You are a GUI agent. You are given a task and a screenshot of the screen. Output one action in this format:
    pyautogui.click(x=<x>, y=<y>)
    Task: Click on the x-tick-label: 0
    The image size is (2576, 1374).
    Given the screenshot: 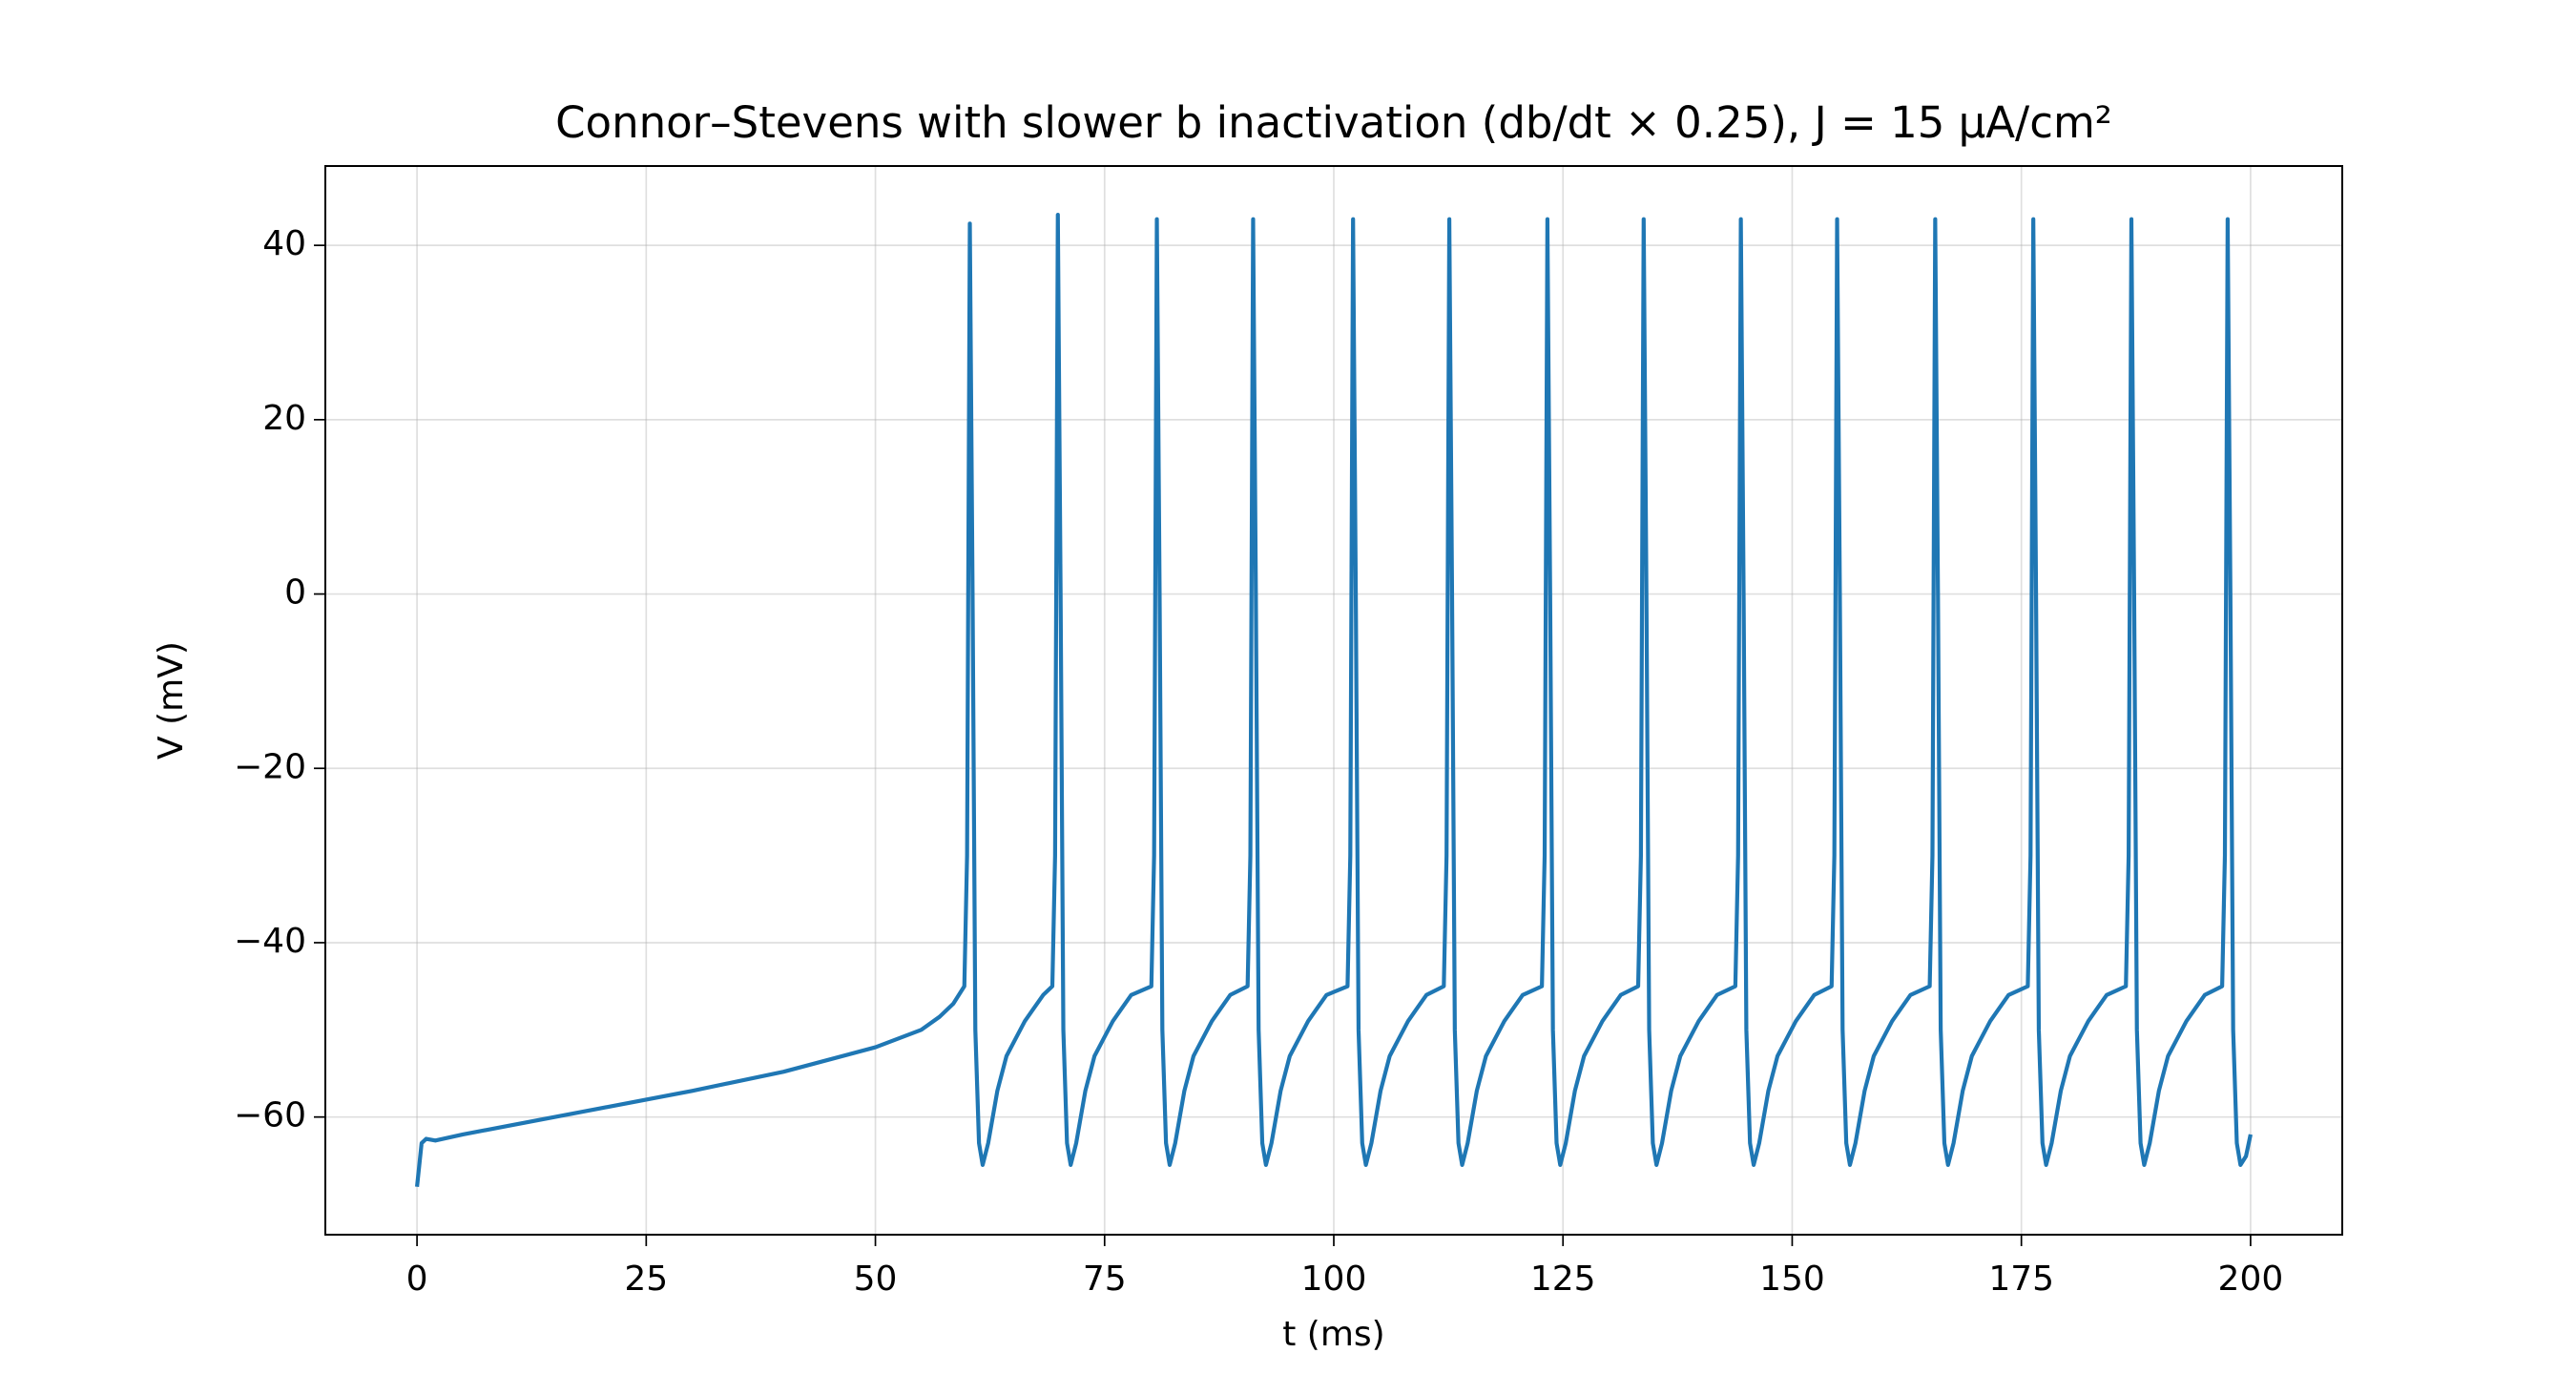 What is the action you would take?
    pyautogui.click(x=417, y=1280)
    